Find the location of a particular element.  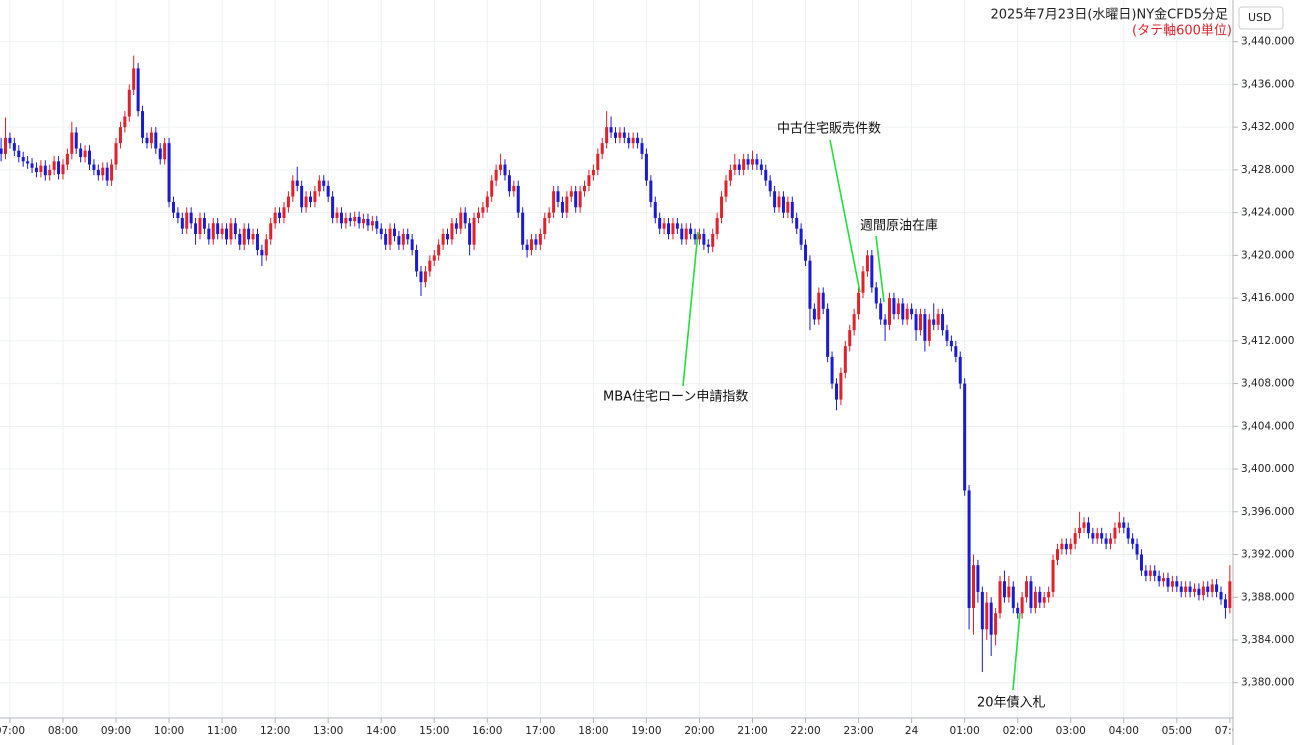

x-tick-label: 19:00 is located at coordinates (646, 731).